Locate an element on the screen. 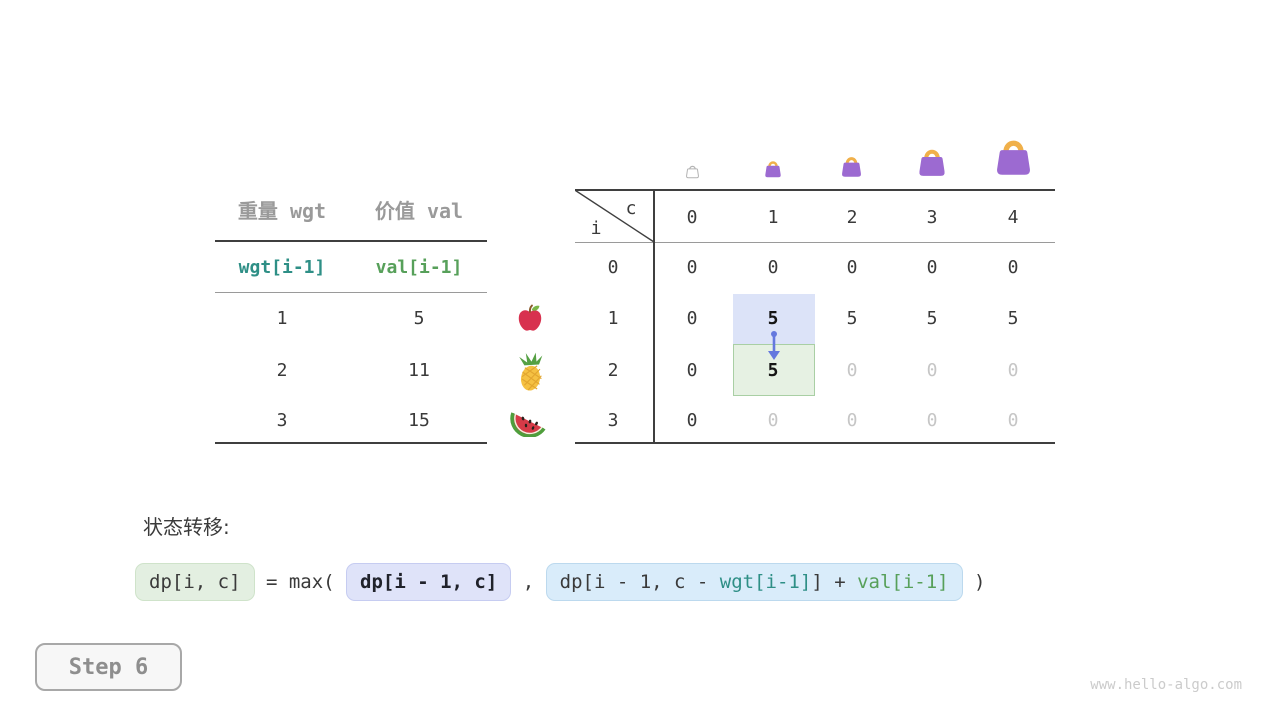 The height and width of the screenshot is (720, 1280). dp-table-bottom-rule is located at coordinates (815, 443).